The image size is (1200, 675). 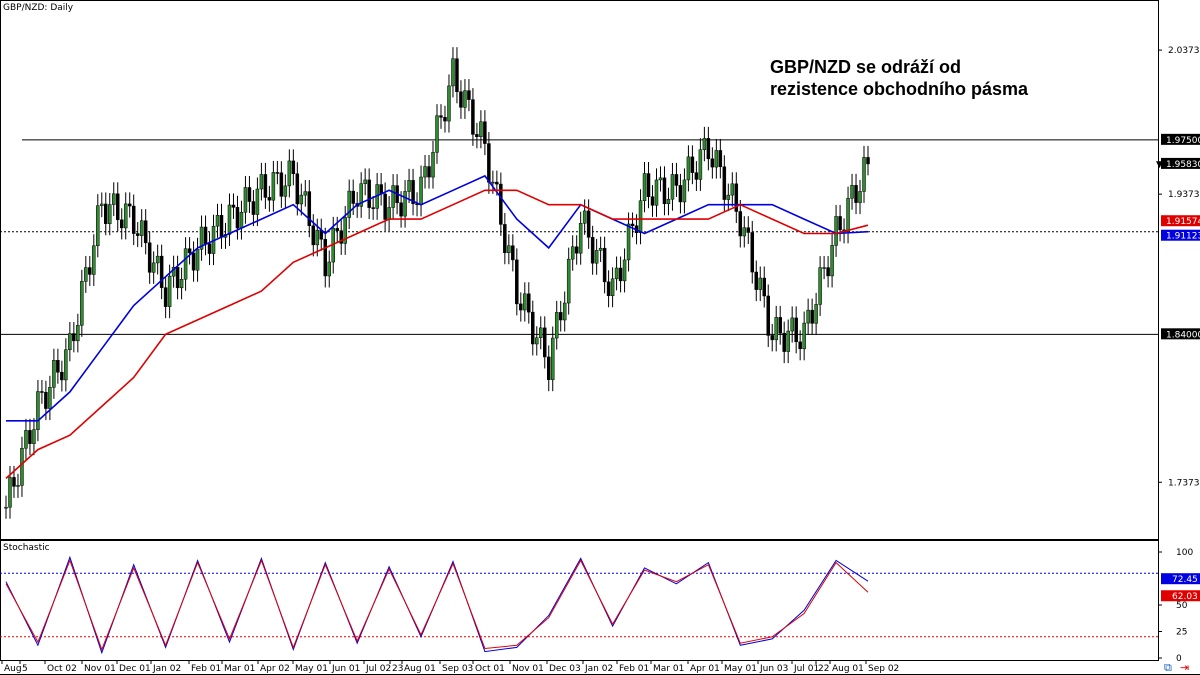 I want to click on x-tick-label: Aug 01, so click(x=420, y=669).